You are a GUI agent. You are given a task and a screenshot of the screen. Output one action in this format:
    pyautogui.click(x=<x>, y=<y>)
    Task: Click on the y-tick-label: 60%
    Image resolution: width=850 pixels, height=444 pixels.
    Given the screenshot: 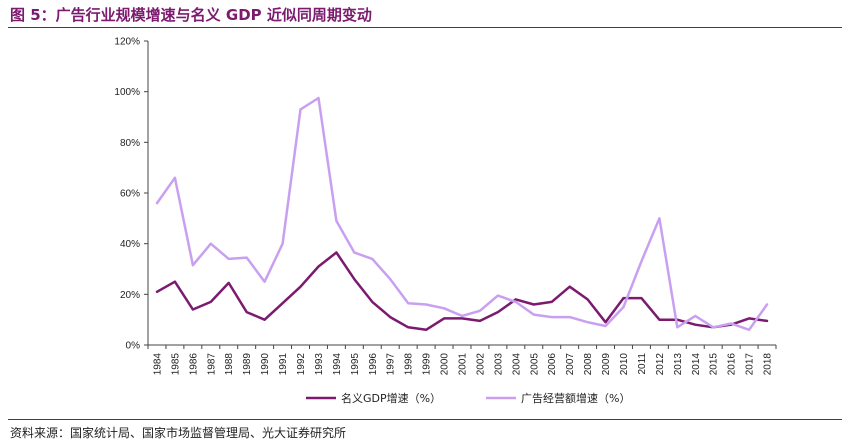 What is the action you would take?
    pyautogui.click(x=130, y=194)
    